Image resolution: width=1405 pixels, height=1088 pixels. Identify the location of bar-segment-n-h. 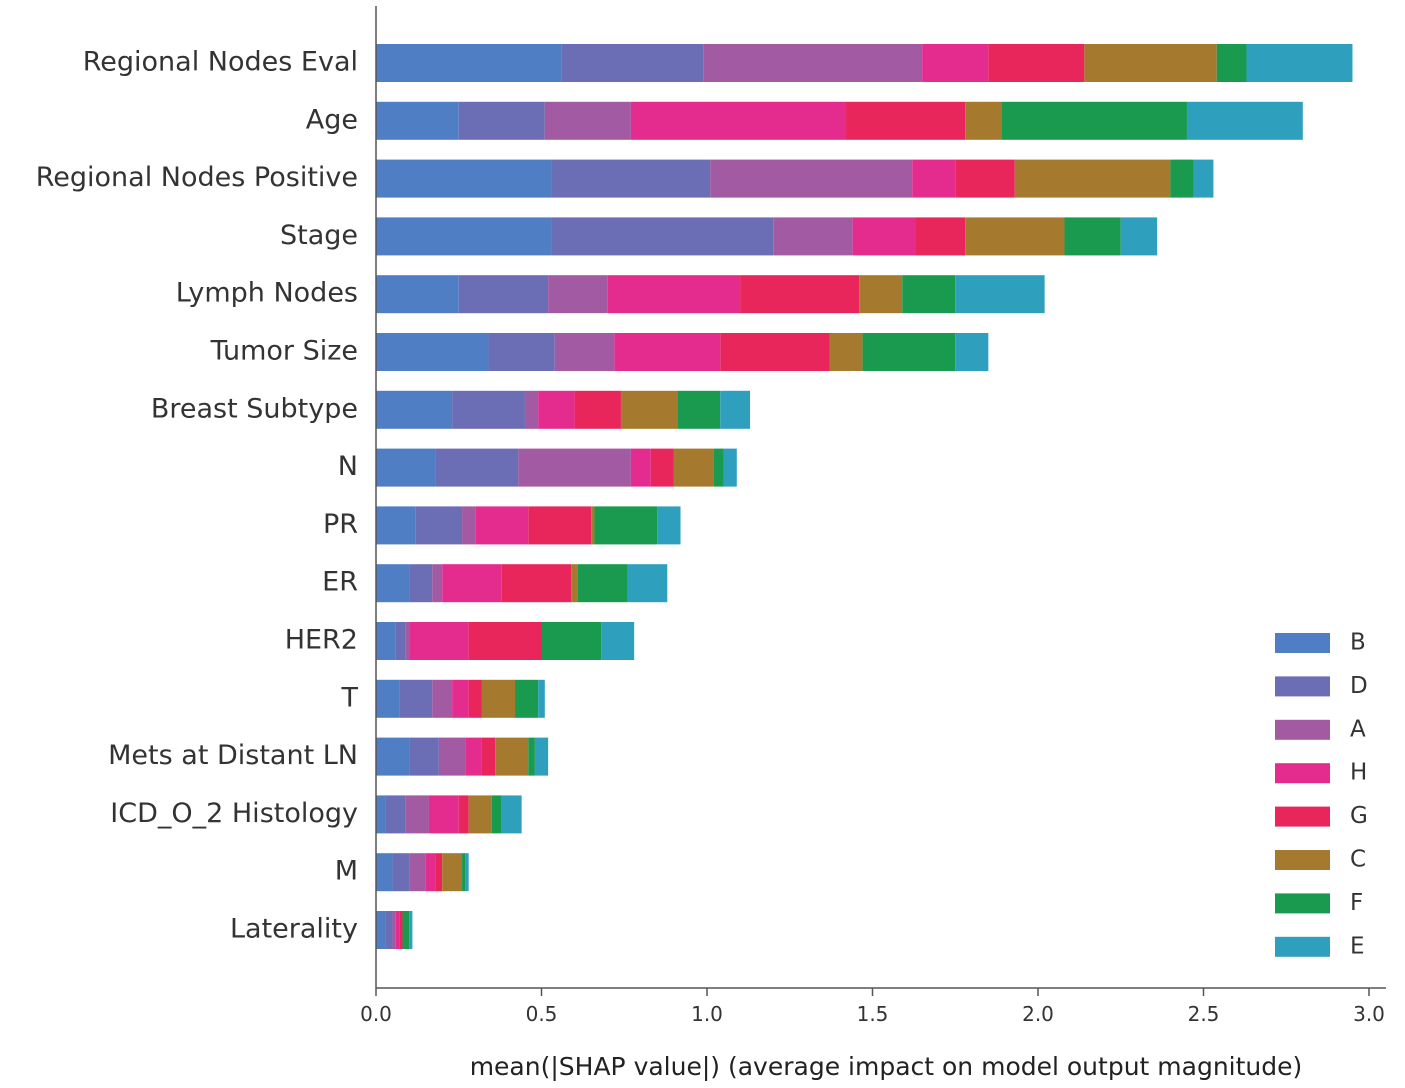
(640, 467).